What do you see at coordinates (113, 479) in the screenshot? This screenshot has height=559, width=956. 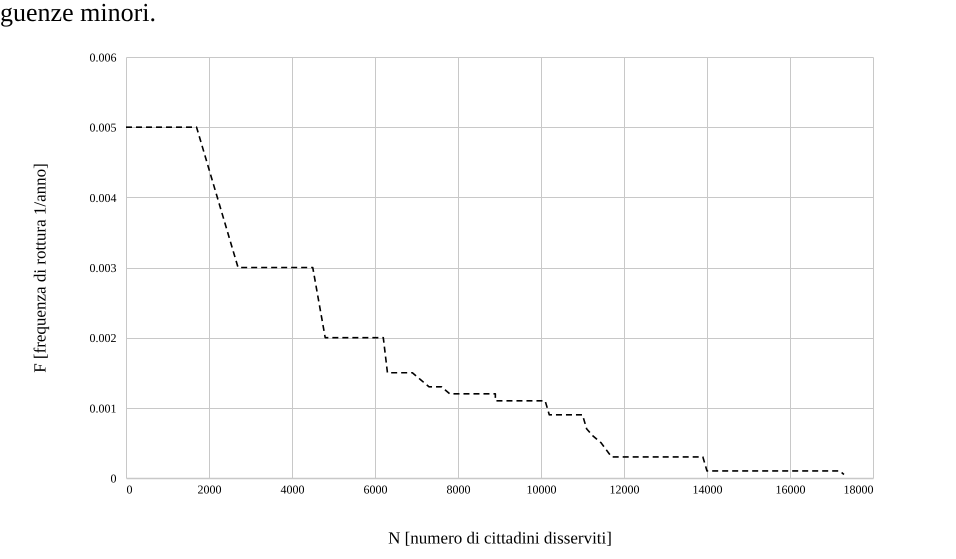 I see `y-tick-label: 0` at bounding box center [113, 479].